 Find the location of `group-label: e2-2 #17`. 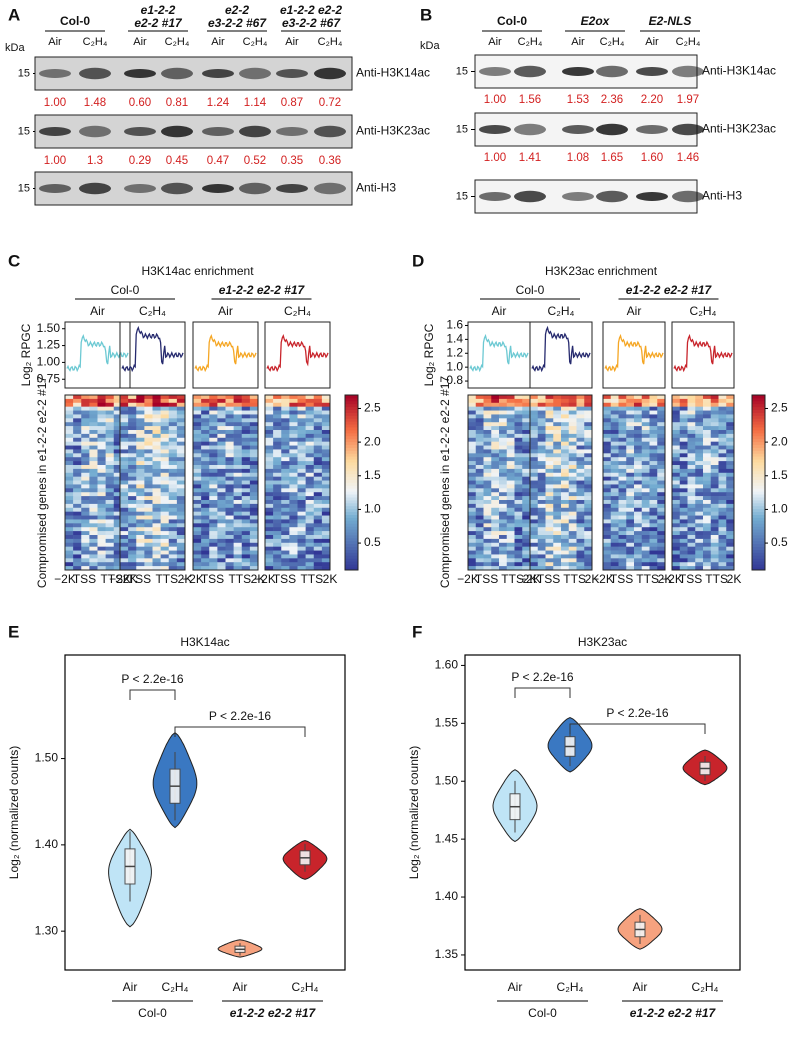

group-label: e2-2 #17 is located at coordinates (158, 23).